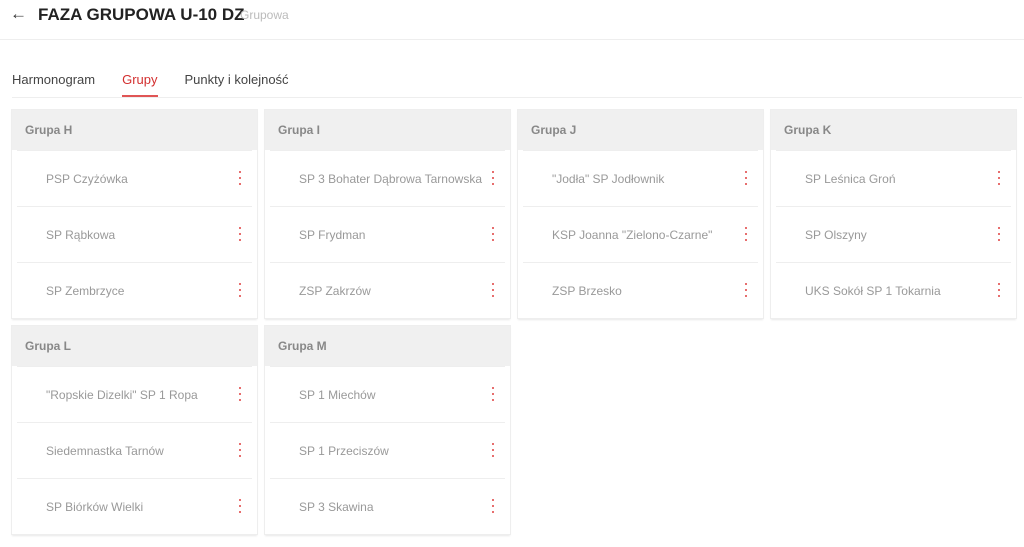 This screenshot has height=547, width=1024. I want to click on group-title: Grupa J, so click(640, 130).